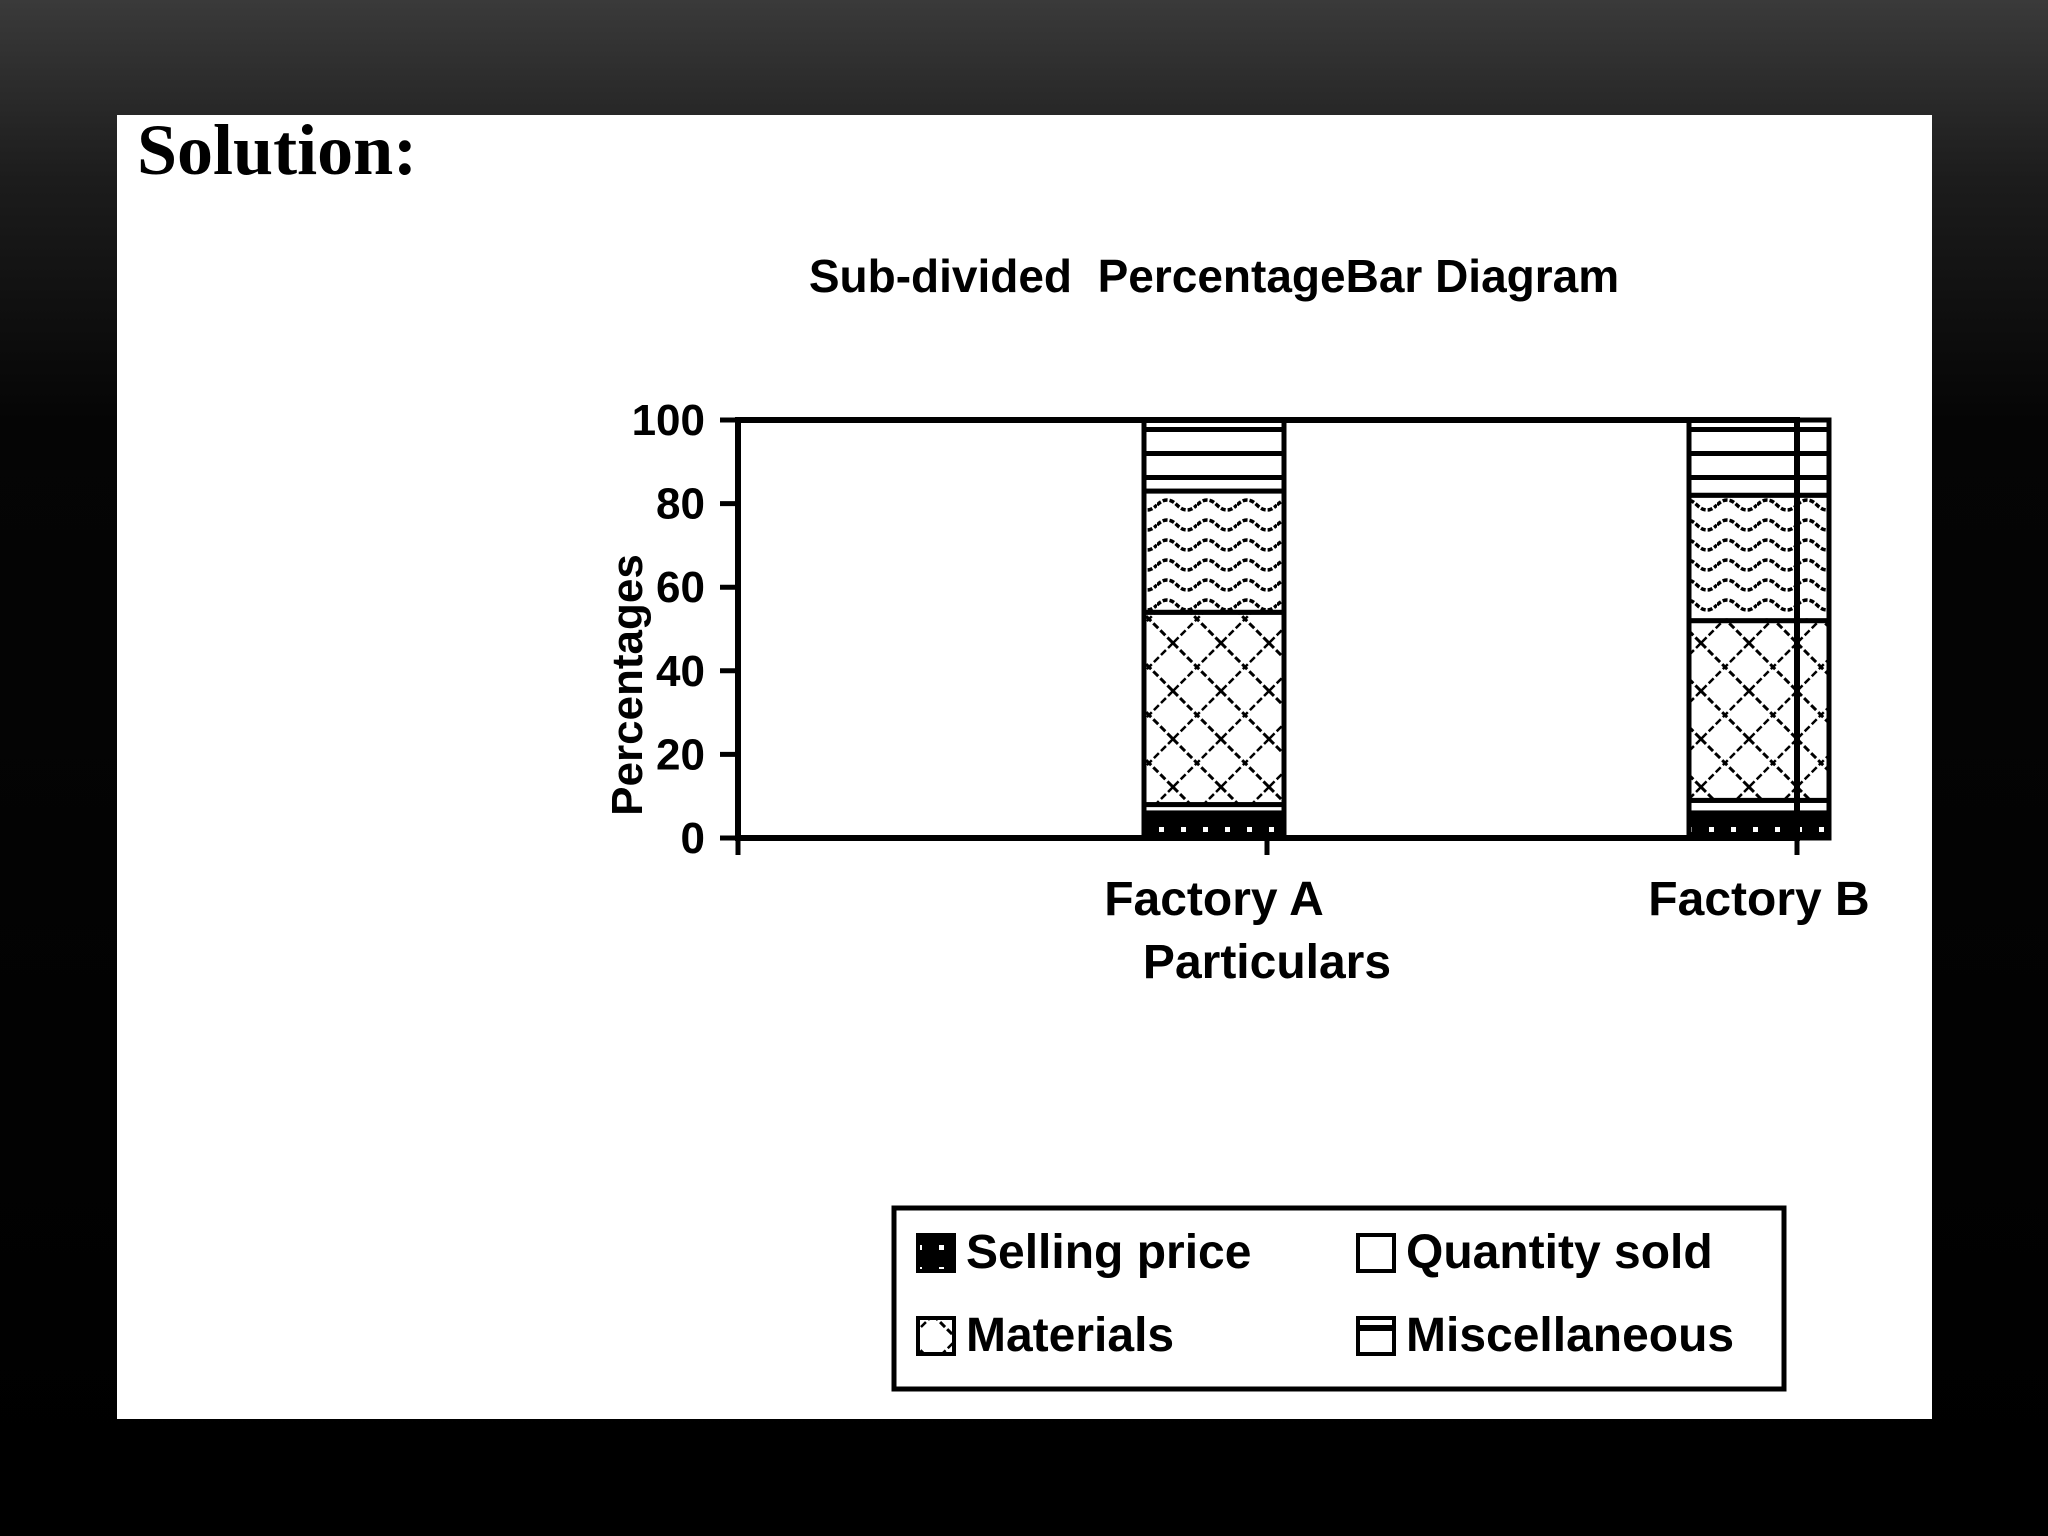  Describe the element at coordinates (1376, 1336) in the screenshot. I see `legend-swatch-miscellaneous` at that location.